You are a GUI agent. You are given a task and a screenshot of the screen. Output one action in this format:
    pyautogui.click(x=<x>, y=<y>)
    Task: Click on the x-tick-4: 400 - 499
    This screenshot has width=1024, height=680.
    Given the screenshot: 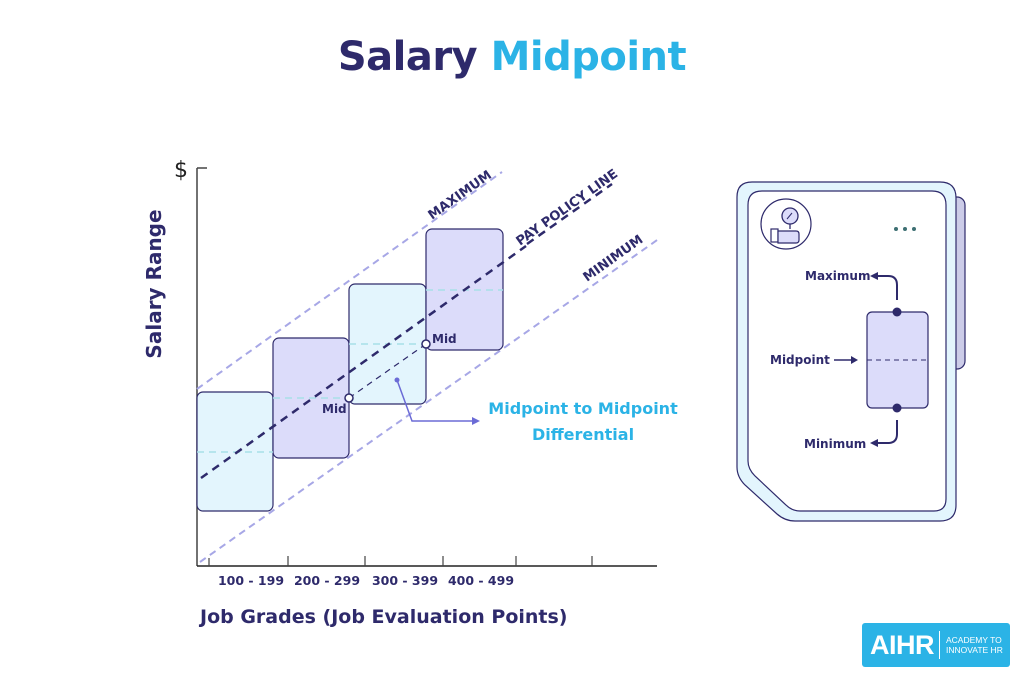 What is the action you would take?
    pyautogui.click(x=481, y=580)
    